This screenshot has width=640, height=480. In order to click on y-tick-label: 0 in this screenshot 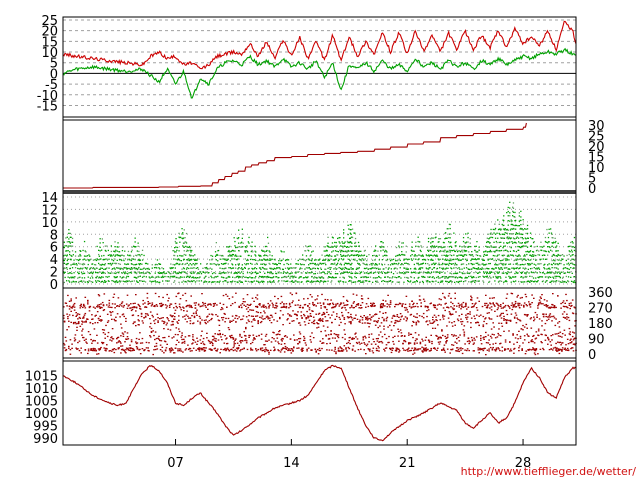, I will do `click(54, 285)`.